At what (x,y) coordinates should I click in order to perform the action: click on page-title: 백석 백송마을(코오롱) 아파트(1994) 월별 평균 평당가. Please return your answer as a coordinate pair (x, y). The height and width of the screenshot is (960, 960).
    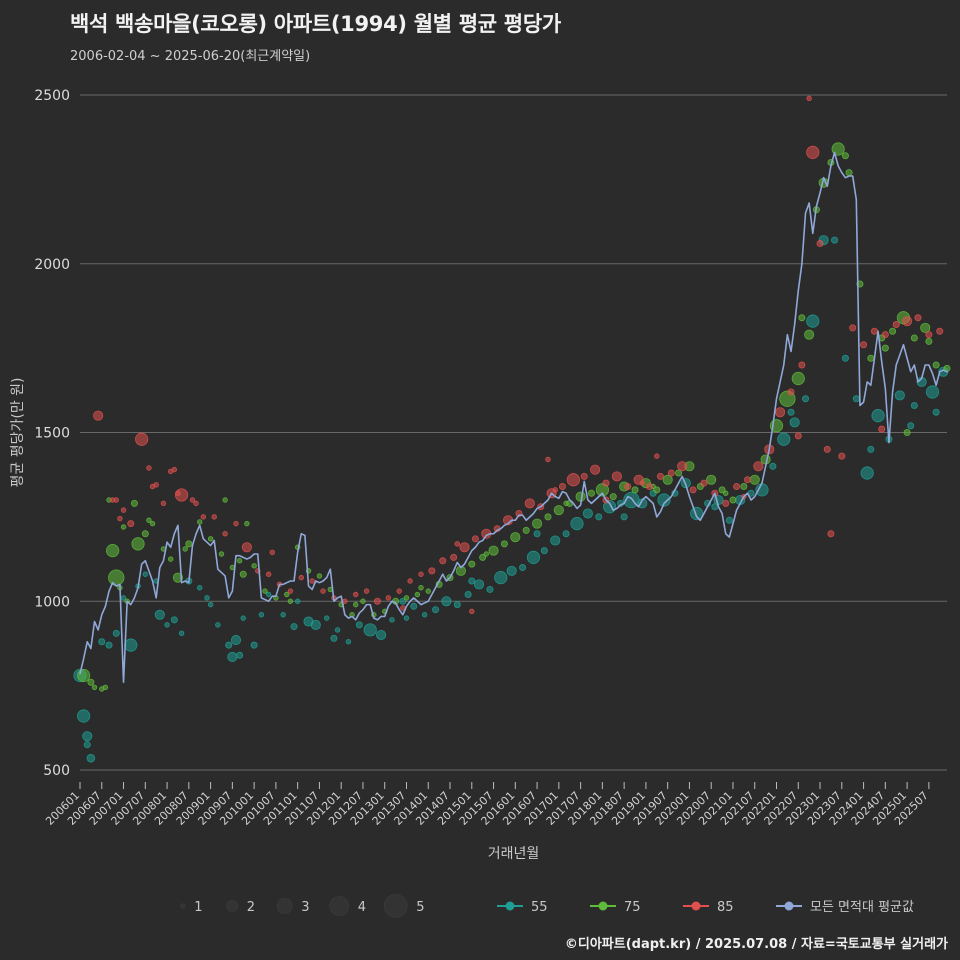
    Looking at the image, I should click on (315, 24).